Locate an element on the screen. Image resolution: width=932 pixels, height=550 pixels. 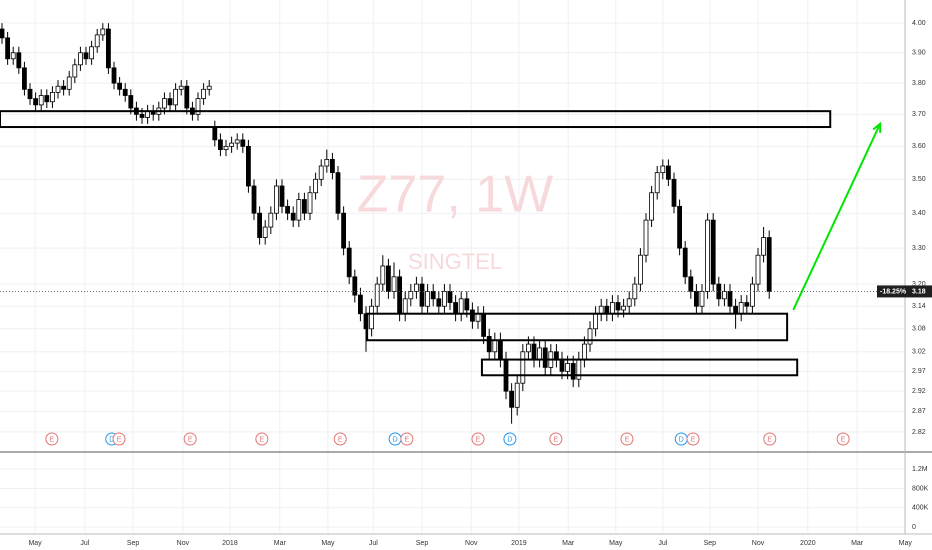
x-tick-label: 2019 is located at coordinates (519, 543).